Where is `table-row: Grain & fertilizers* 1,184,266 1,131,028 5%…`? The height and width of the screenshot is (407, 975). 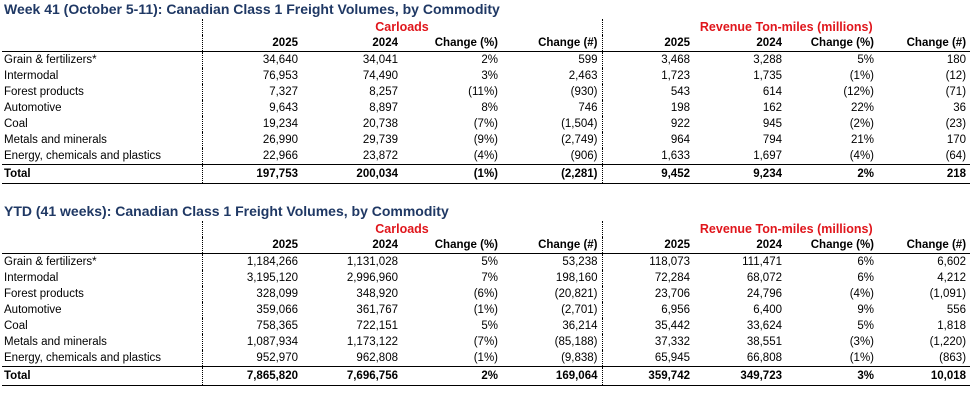 table-row: Grain & fertilizers* 1,184,266 1,131,028 5%… is located at coordinates (486, 261).